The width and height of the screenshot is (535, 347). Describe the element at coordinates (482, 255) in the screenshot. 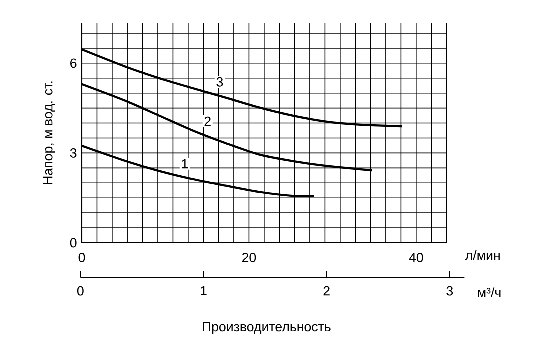

I see `x-axis-title: л/мин` at that location.